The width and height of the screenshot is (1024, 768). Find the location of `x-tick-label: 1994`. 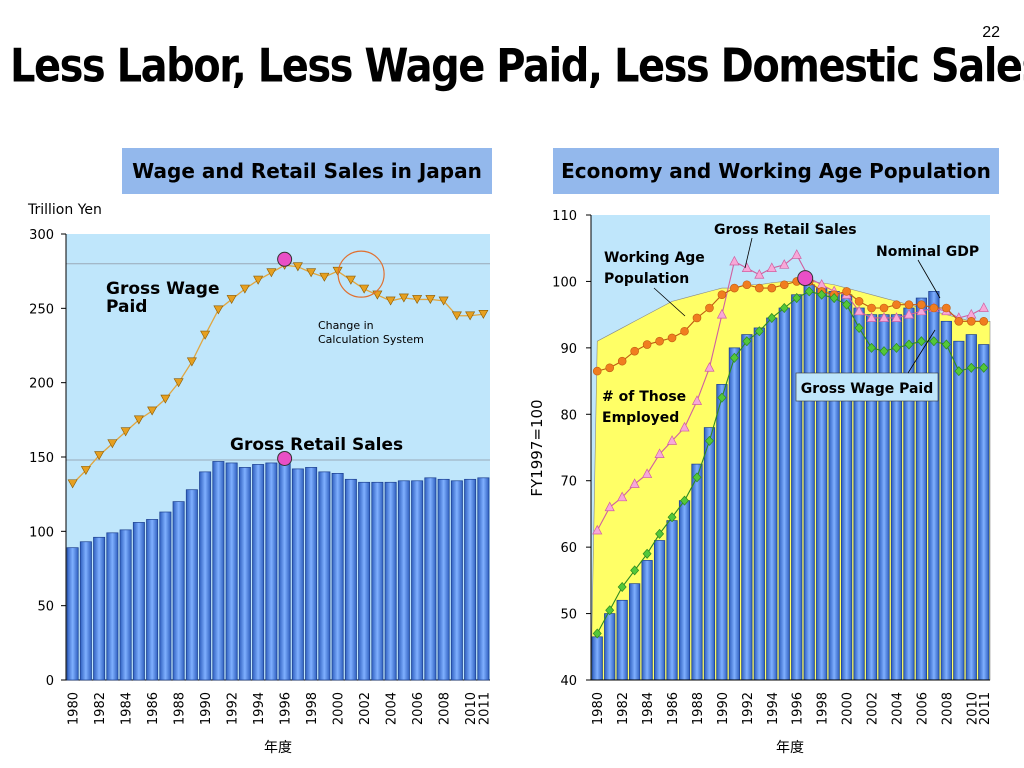

x-tick-label: 1994 is located at coordinates (773, 708).